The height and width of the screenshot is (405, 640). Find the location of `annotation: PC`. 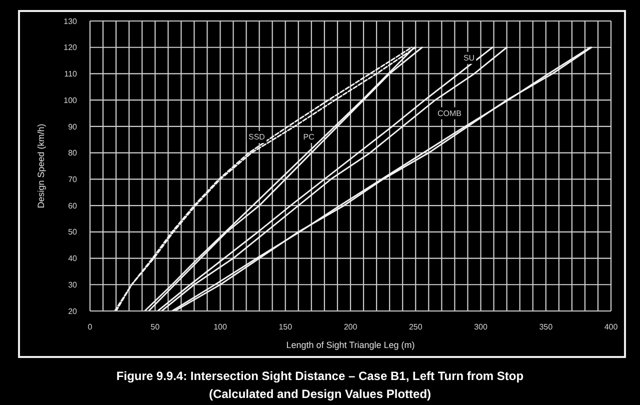

annotation: PC is located at coordinates (309, 137).